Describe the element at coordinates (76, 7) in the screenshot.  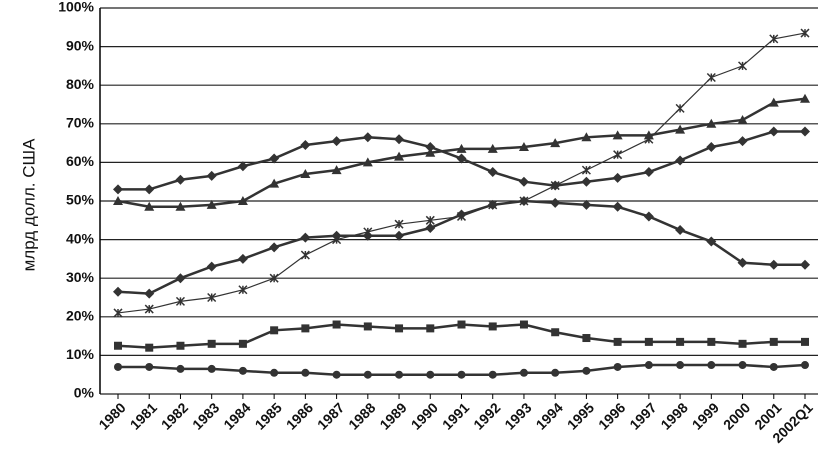
I see `y-tick-label: 100%` at that location.